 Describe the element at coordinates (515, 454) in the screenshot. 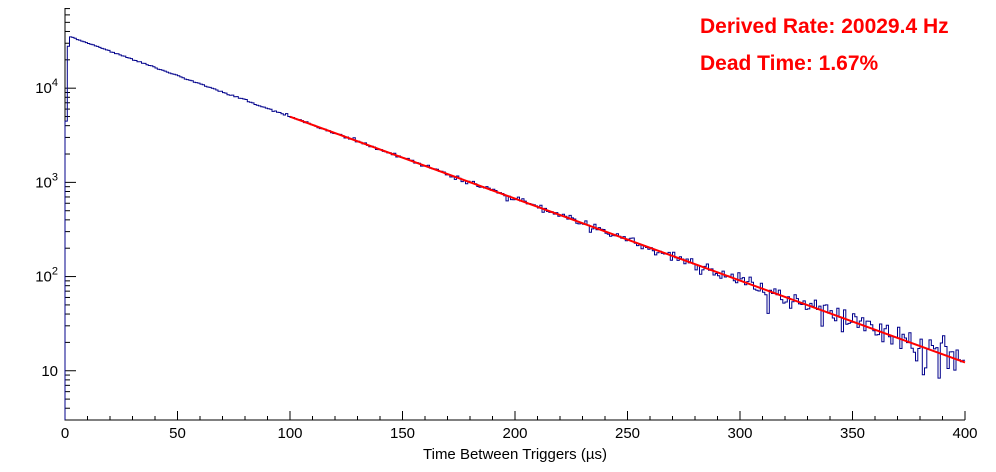

I see `x-axis-label: Time Between Triggers (µs)` at that location.